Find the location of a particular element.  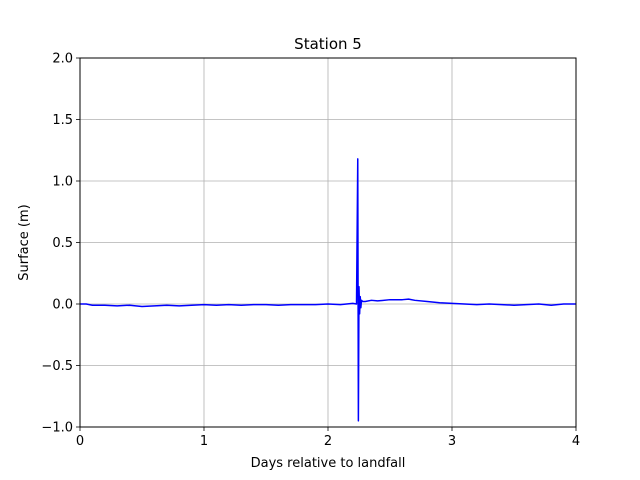

x-tick-label: 4 is located at coordinates (576, 441).